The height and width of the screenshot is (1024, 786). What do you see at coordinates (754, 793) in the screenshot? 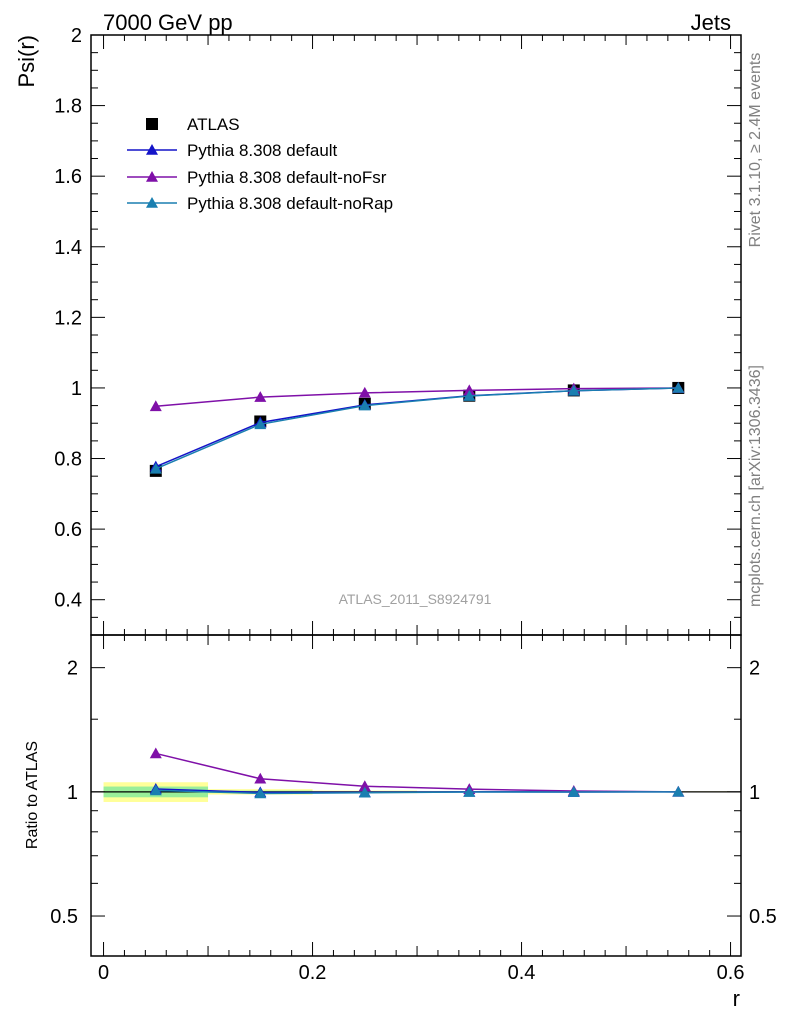
I see `ratio-y-tick-label-right: 1` at bounding box center [754, 793].